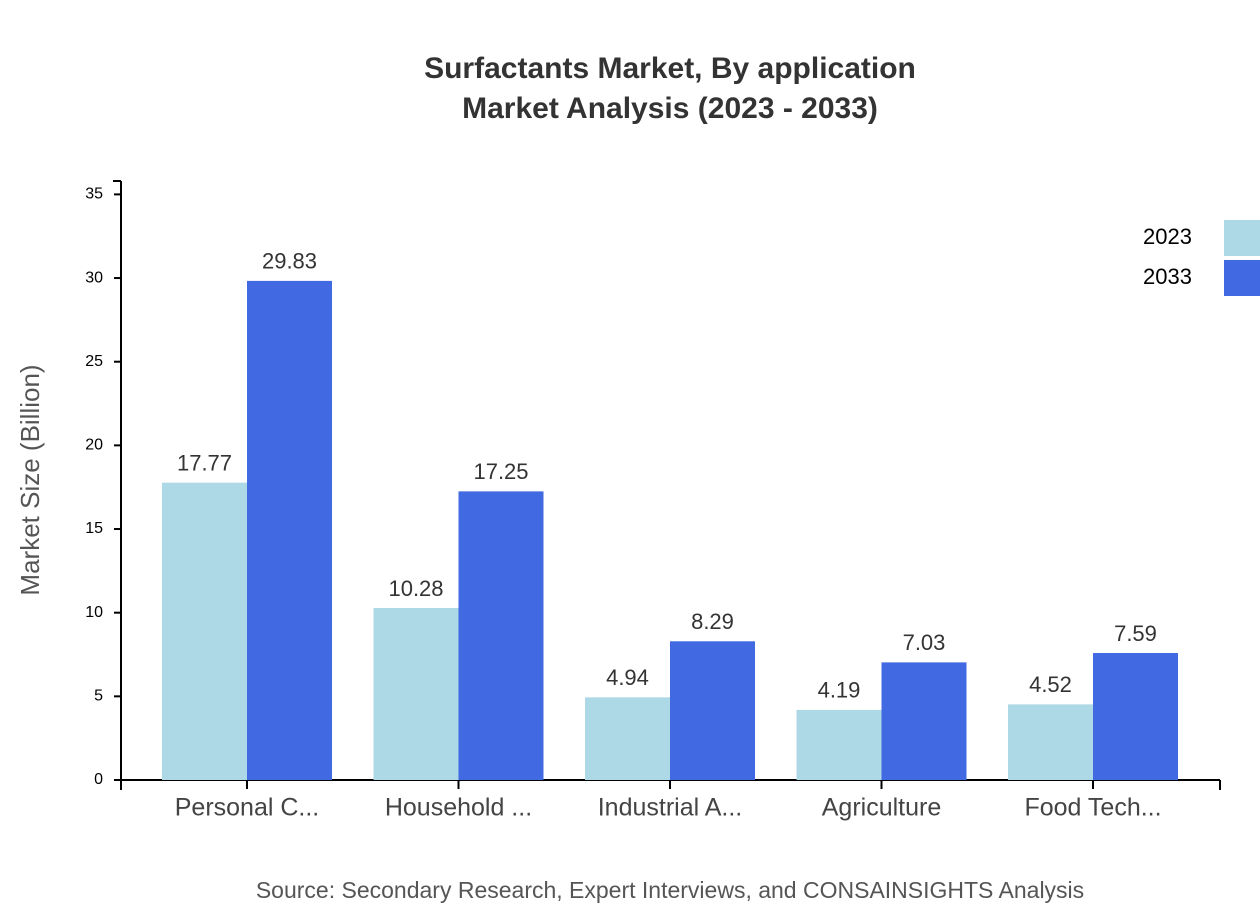 Image resolution: width=1260 pixels, height=920 pixels. What do you see at coordinates (1050, 684) in the screenshot?
I see `value-label: 4.52` at bounding box center [1050, 684].